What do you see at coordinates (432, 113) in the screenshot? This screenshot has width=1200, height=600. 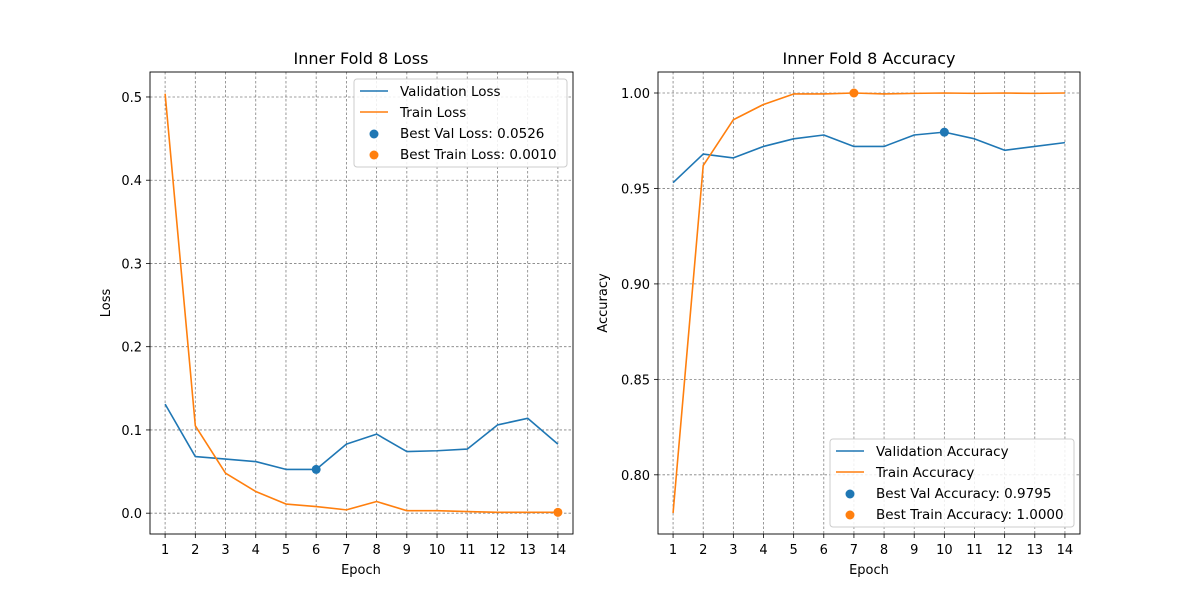 I see `loss-legend-label: Train Loss` at bounding box center [432, 113].